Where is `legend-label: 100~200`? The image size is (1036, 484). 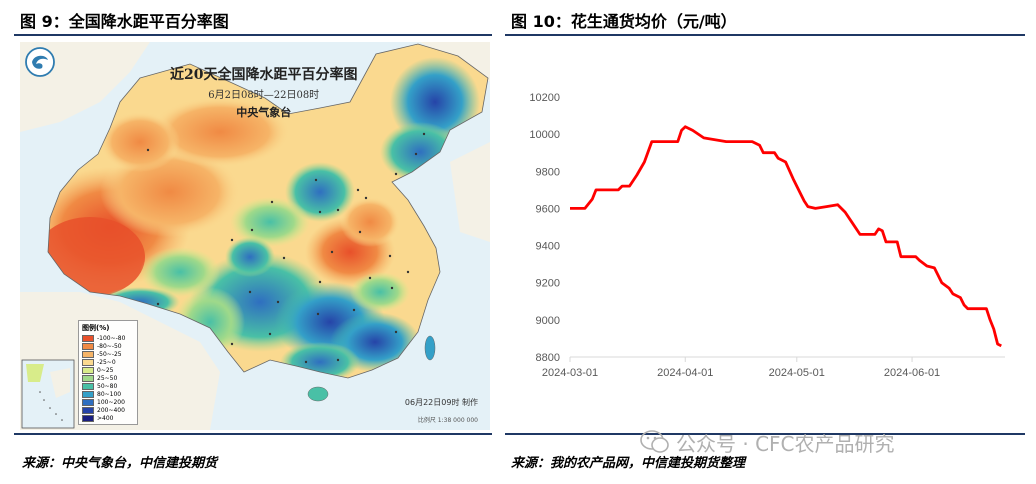 legend-label: 100~200 is located at coordinates (111, 402).